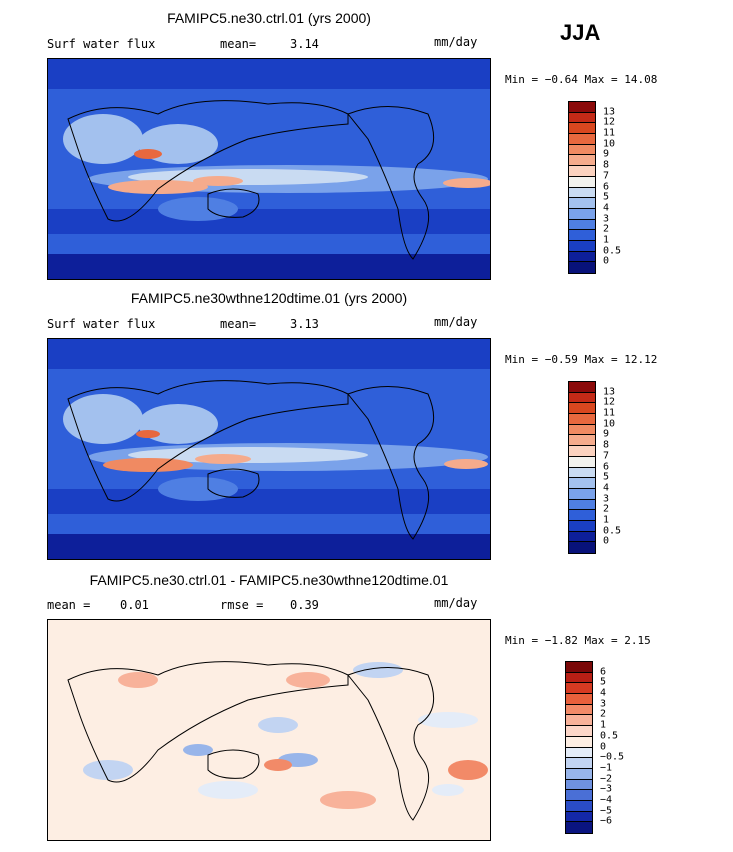 The image size is (733, 852). Describe the element at coordinates (637, 640) in the screenshot. I see `panel-3-max-value: 2.15` at that location.